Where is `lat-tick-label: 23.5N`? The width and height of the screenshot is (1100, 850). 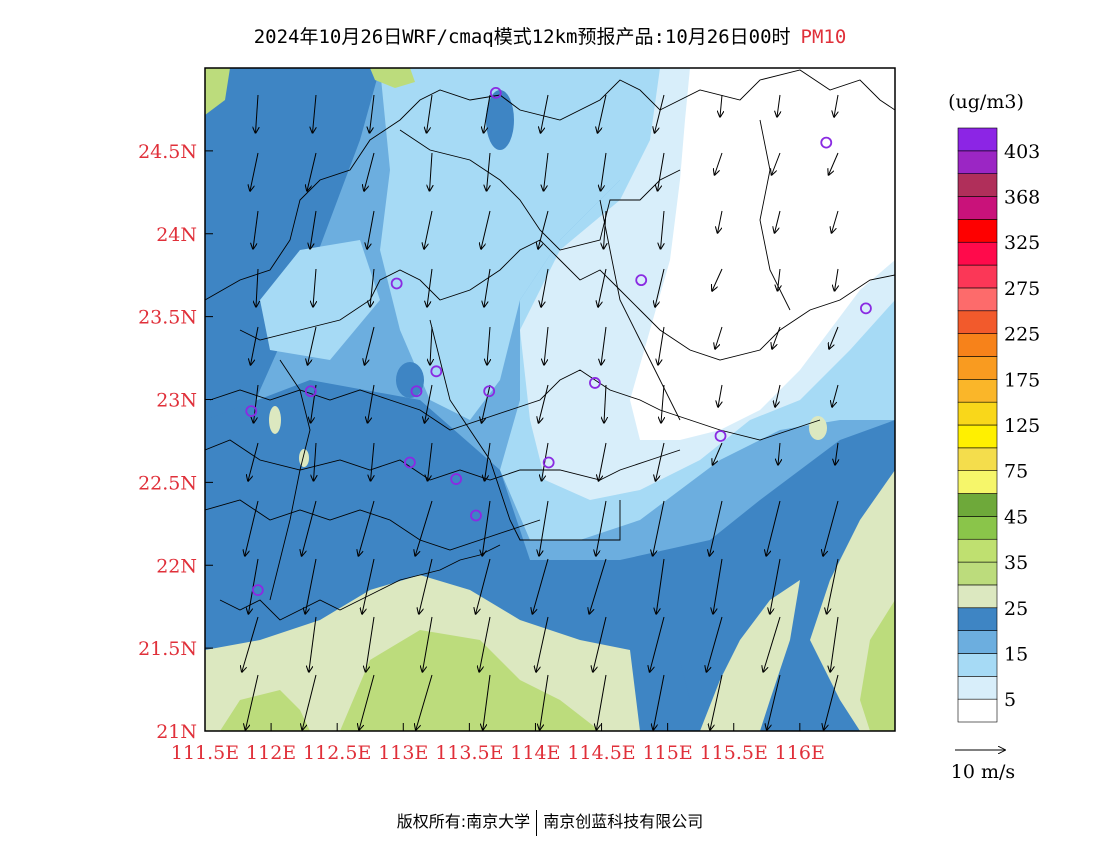 lat-tick-label: 23.5N is located at coordinates (167, 318).